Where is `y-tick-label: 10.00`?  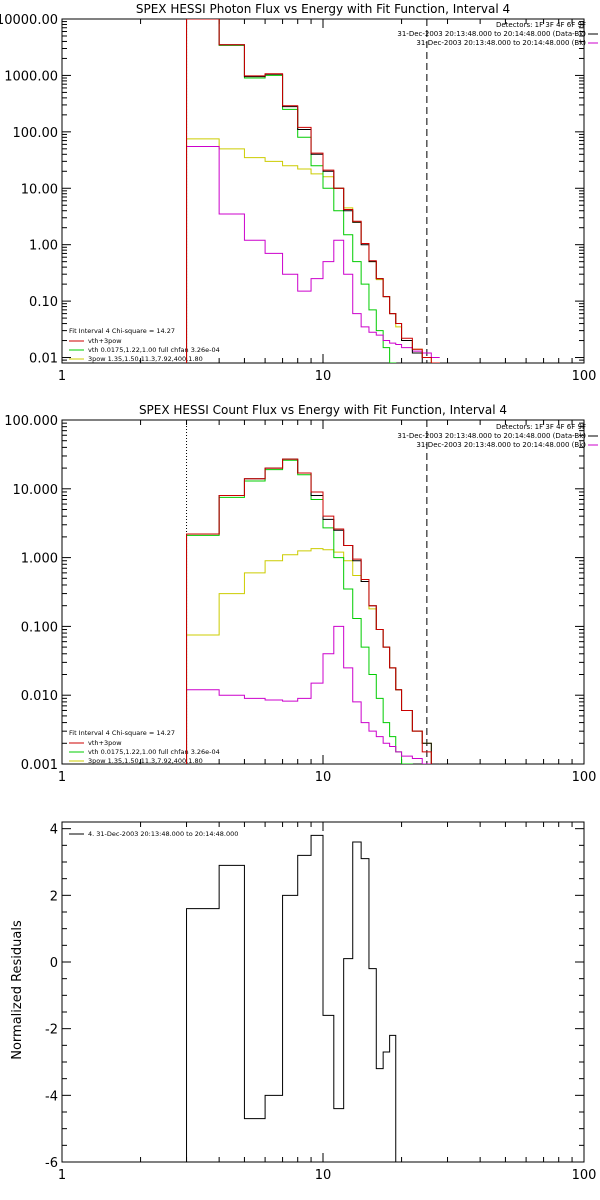 y-tick-label: 10.00 is located at coordinates (39, 189).